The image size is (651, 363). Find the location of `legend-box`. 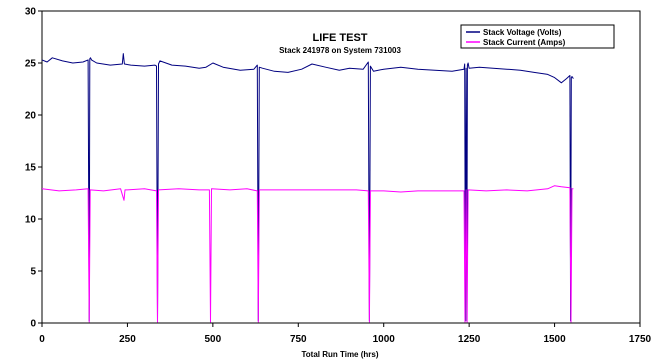

legend-box is located at coordinates (537, 36).